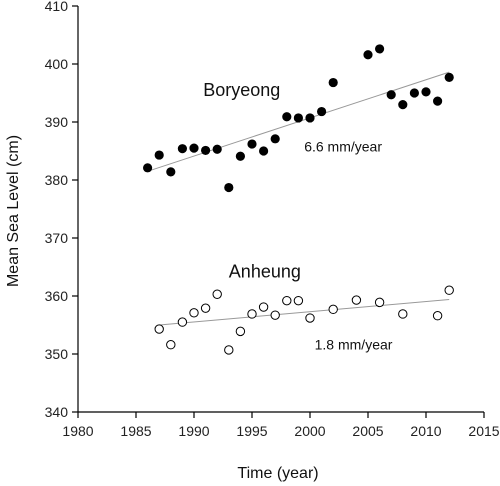  Describe the element at coordinates (354, 344) in the screenshot. I see `annotation-label: 1.8 mm/year` at that location.